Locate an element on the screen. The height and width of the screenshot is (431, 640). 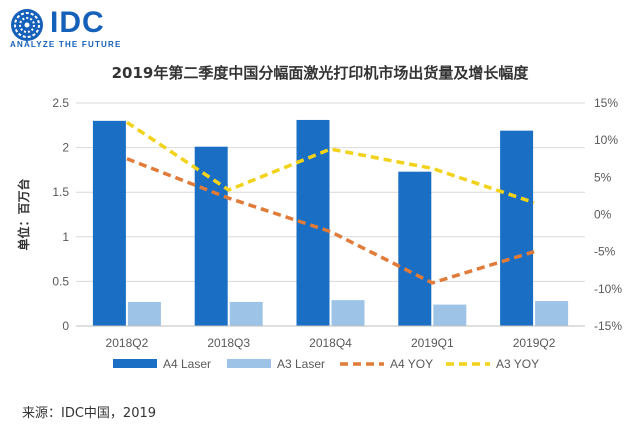
chart-title: 2019年第二季度中国分幅面激光打印机市场出货量及增长幅度 is located at coordinates (321, 73).